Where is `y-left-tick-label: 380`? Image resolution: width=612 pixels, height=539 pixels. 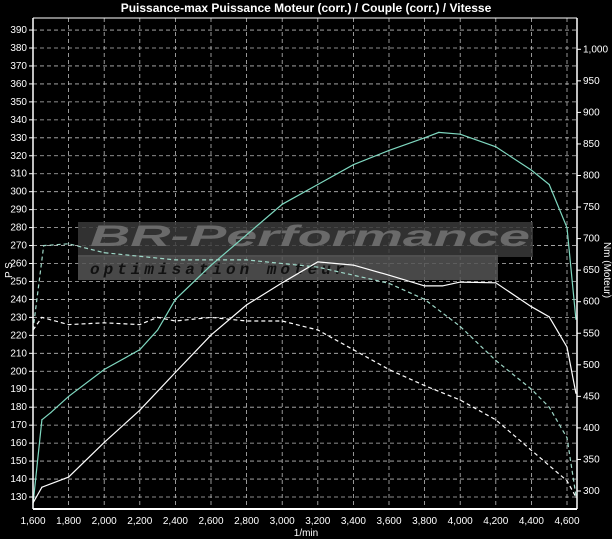
y-left-tick-label: 380 is located at coordinates (18, 48).